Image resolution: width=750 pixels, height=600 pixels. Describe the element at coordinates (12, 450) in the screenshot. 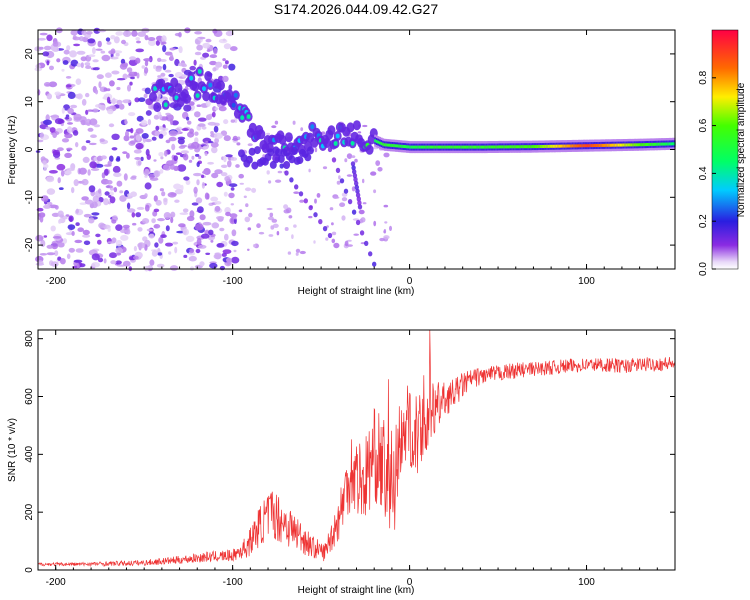

I see `snr-ylabel: SNR (10 * v/v)` at that location.